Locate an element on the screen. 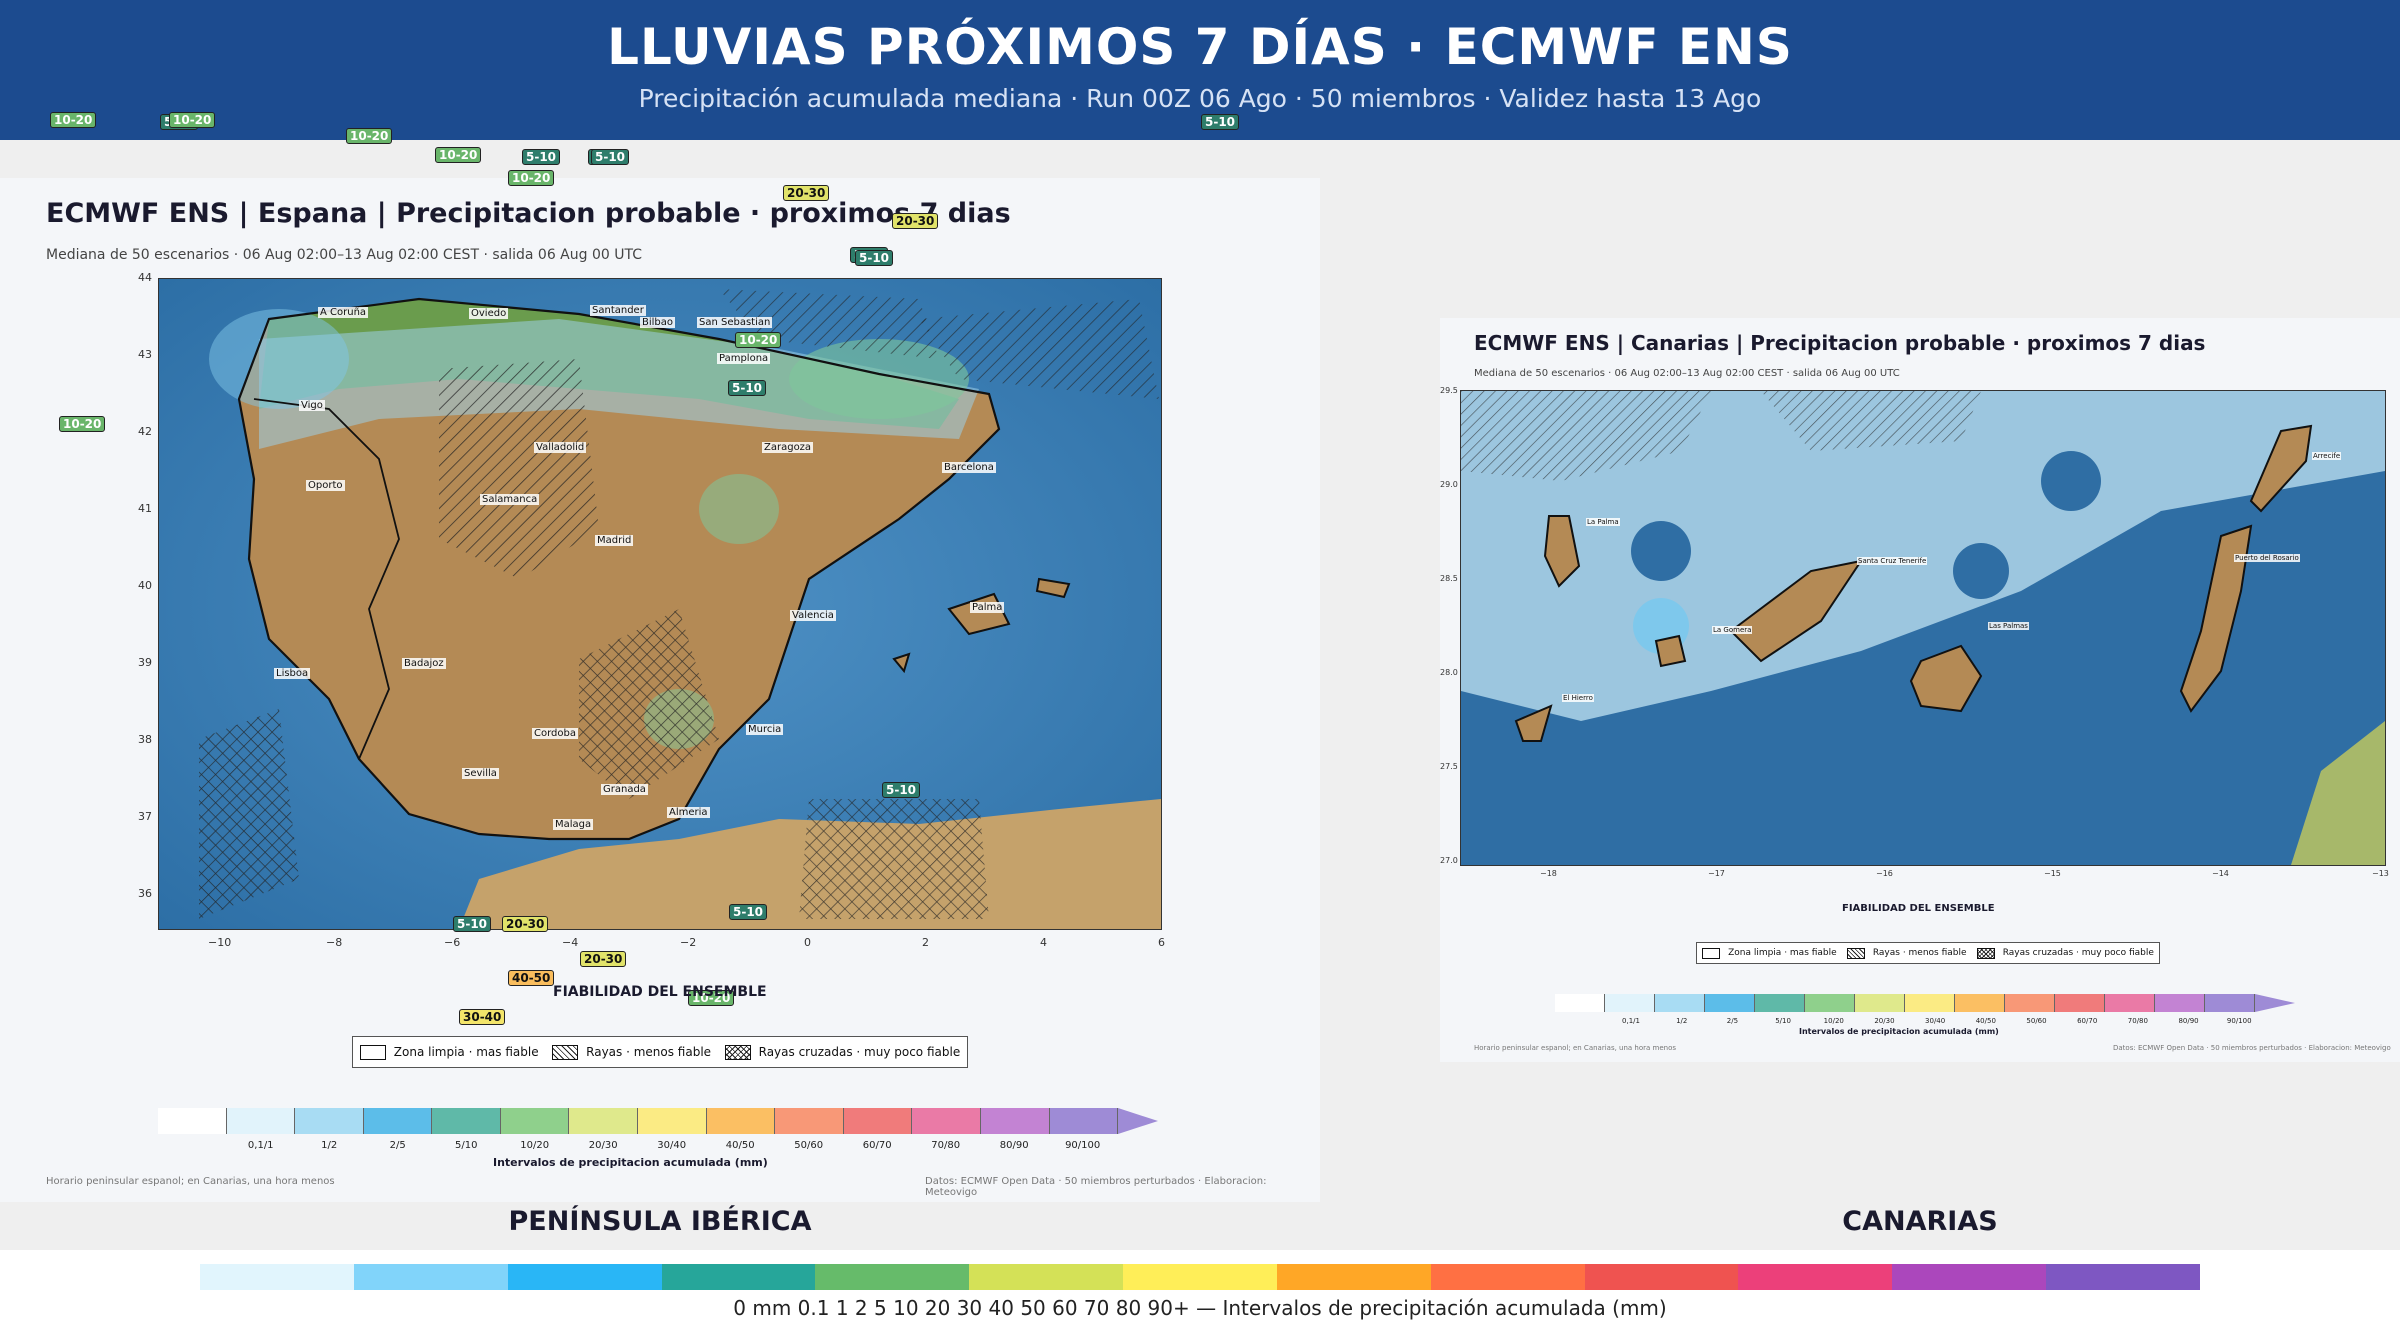 This screenshot has height=1320, width=2400. city-label: Granada is located at coordinates (624, 789).